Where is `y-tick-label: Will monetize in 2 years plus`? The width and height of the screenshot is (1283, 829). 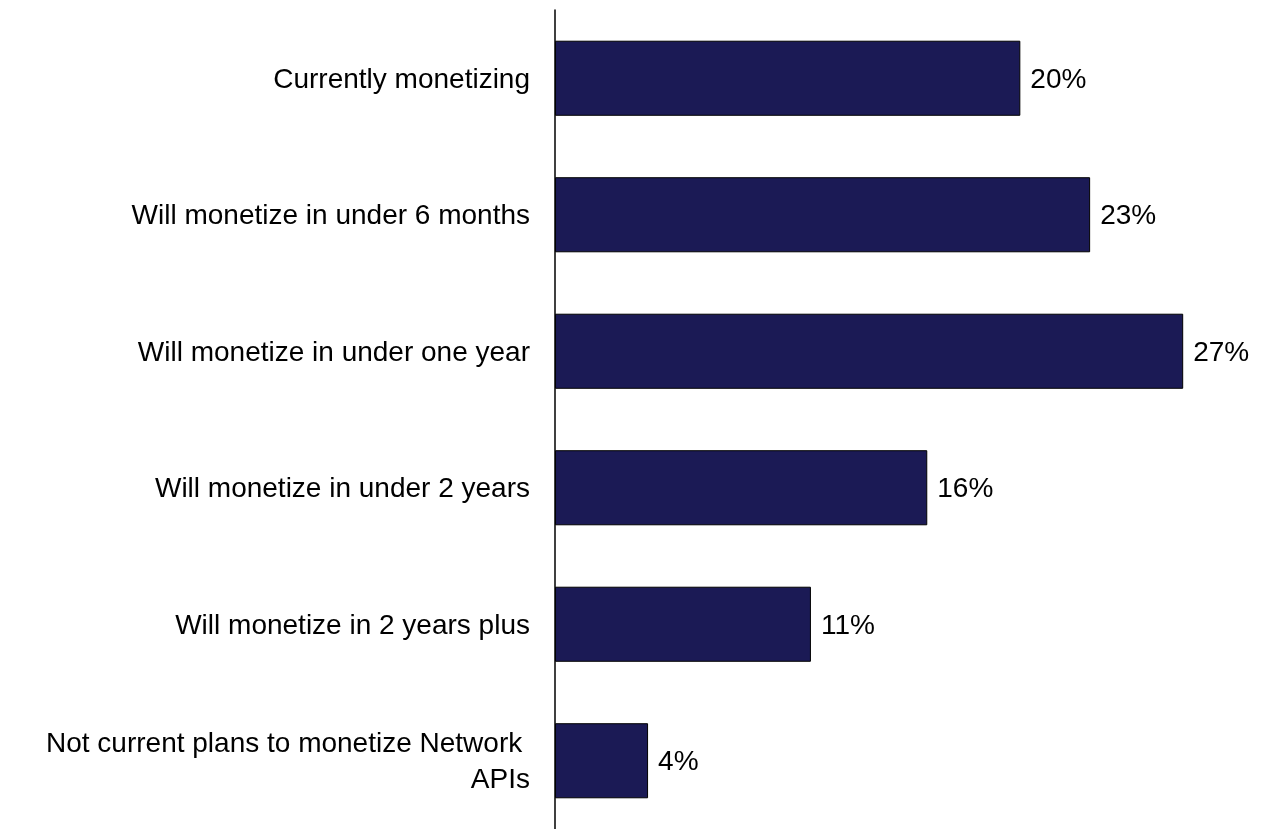
y-tick-label: Will monetize in 2 years plus is located at coordinates (352, 624).